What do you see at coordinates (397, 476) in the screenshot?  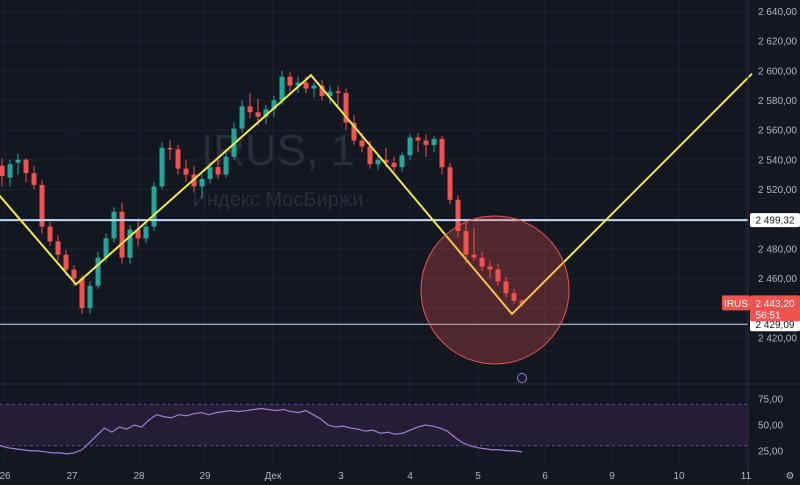 I see `time-axis: 26 27 28 29 Дек 3 4 5 6 9 10 11 ⚙` at bounding box center [397, 476].